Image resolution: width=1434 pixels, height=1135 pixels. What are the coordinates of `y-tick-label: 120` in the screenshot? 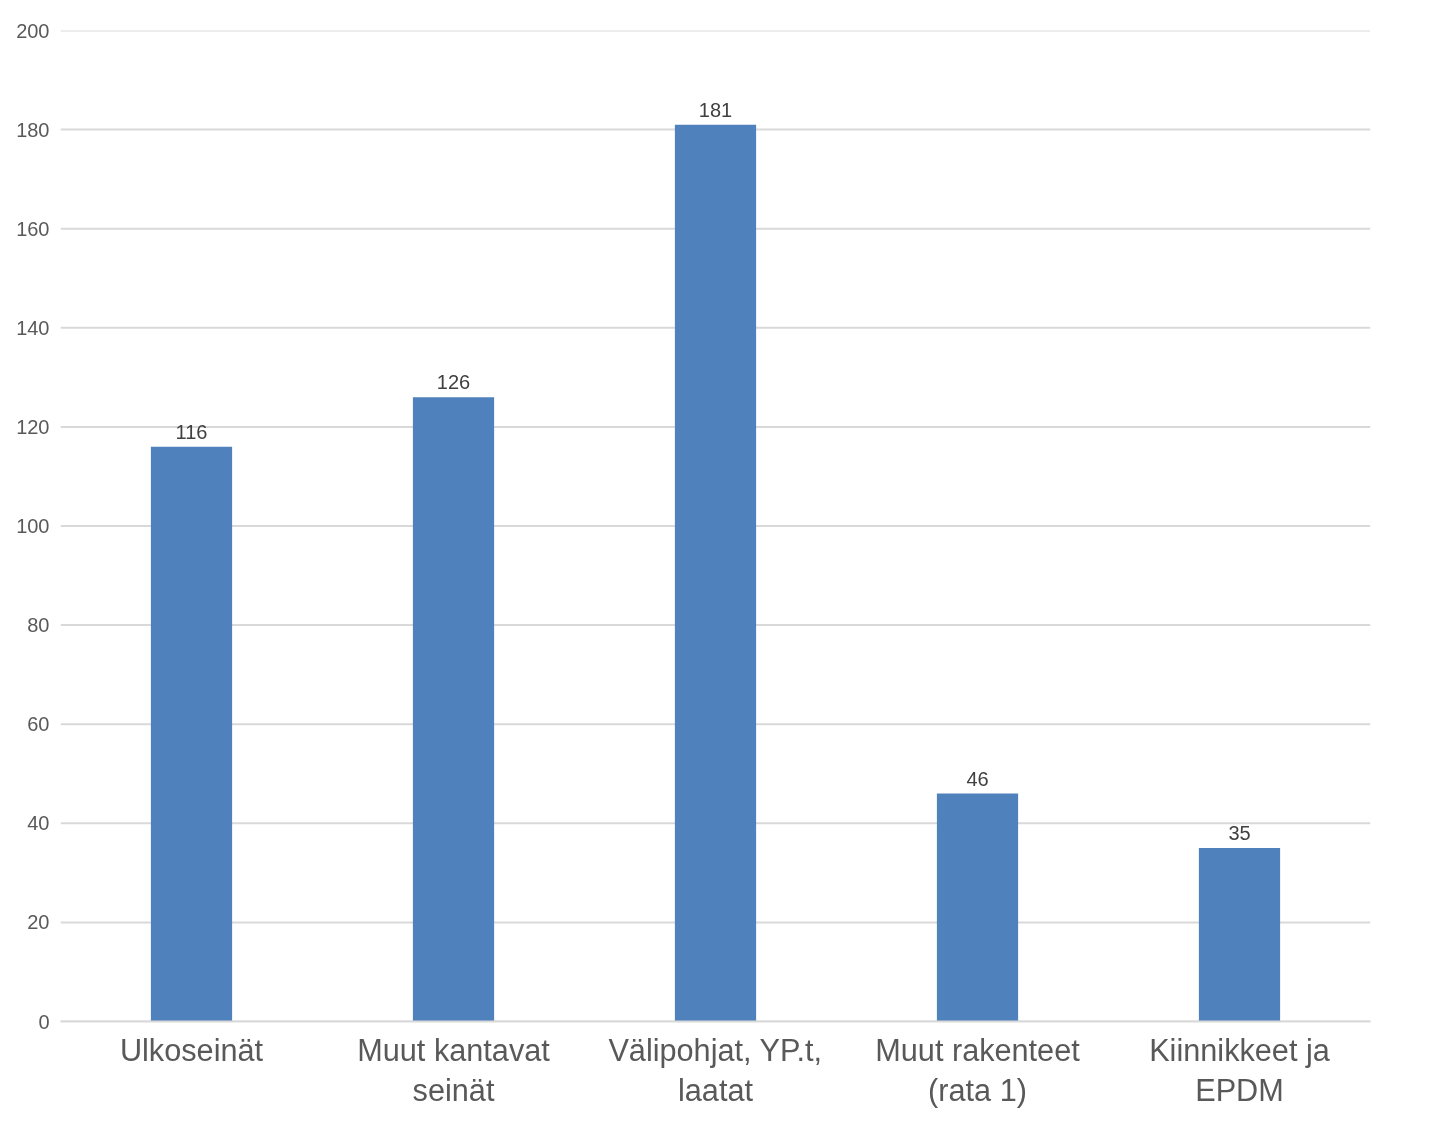 It's located at (33, 426).